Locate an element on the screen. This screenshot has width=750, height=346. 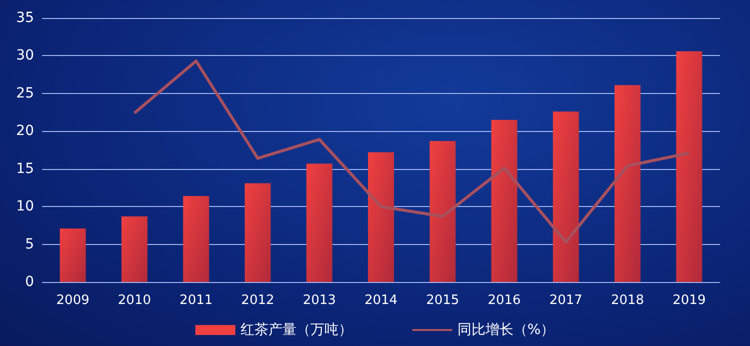
x-tick-label: 2012 is located at coordinates (257, 300).